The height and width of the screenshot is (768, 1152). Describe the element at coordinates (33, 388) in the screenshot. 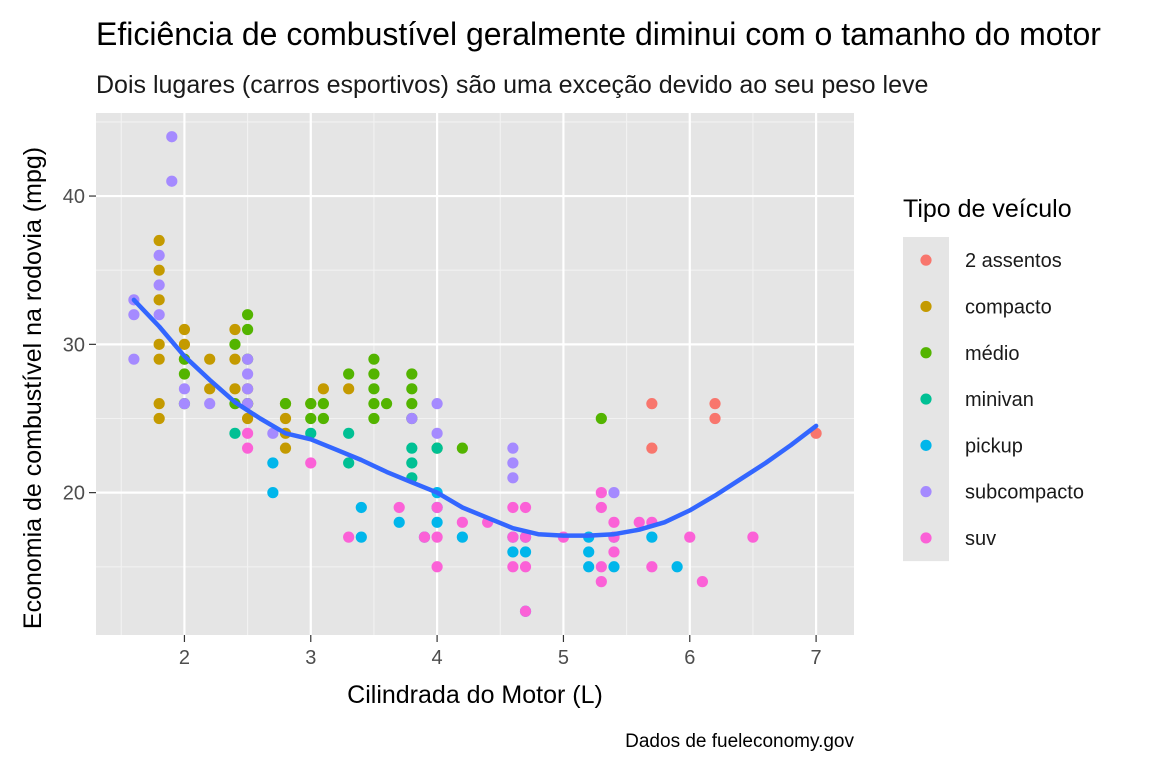

I see `y-axis-title: Economia de combustível na rodovia (mpg)` at that location.